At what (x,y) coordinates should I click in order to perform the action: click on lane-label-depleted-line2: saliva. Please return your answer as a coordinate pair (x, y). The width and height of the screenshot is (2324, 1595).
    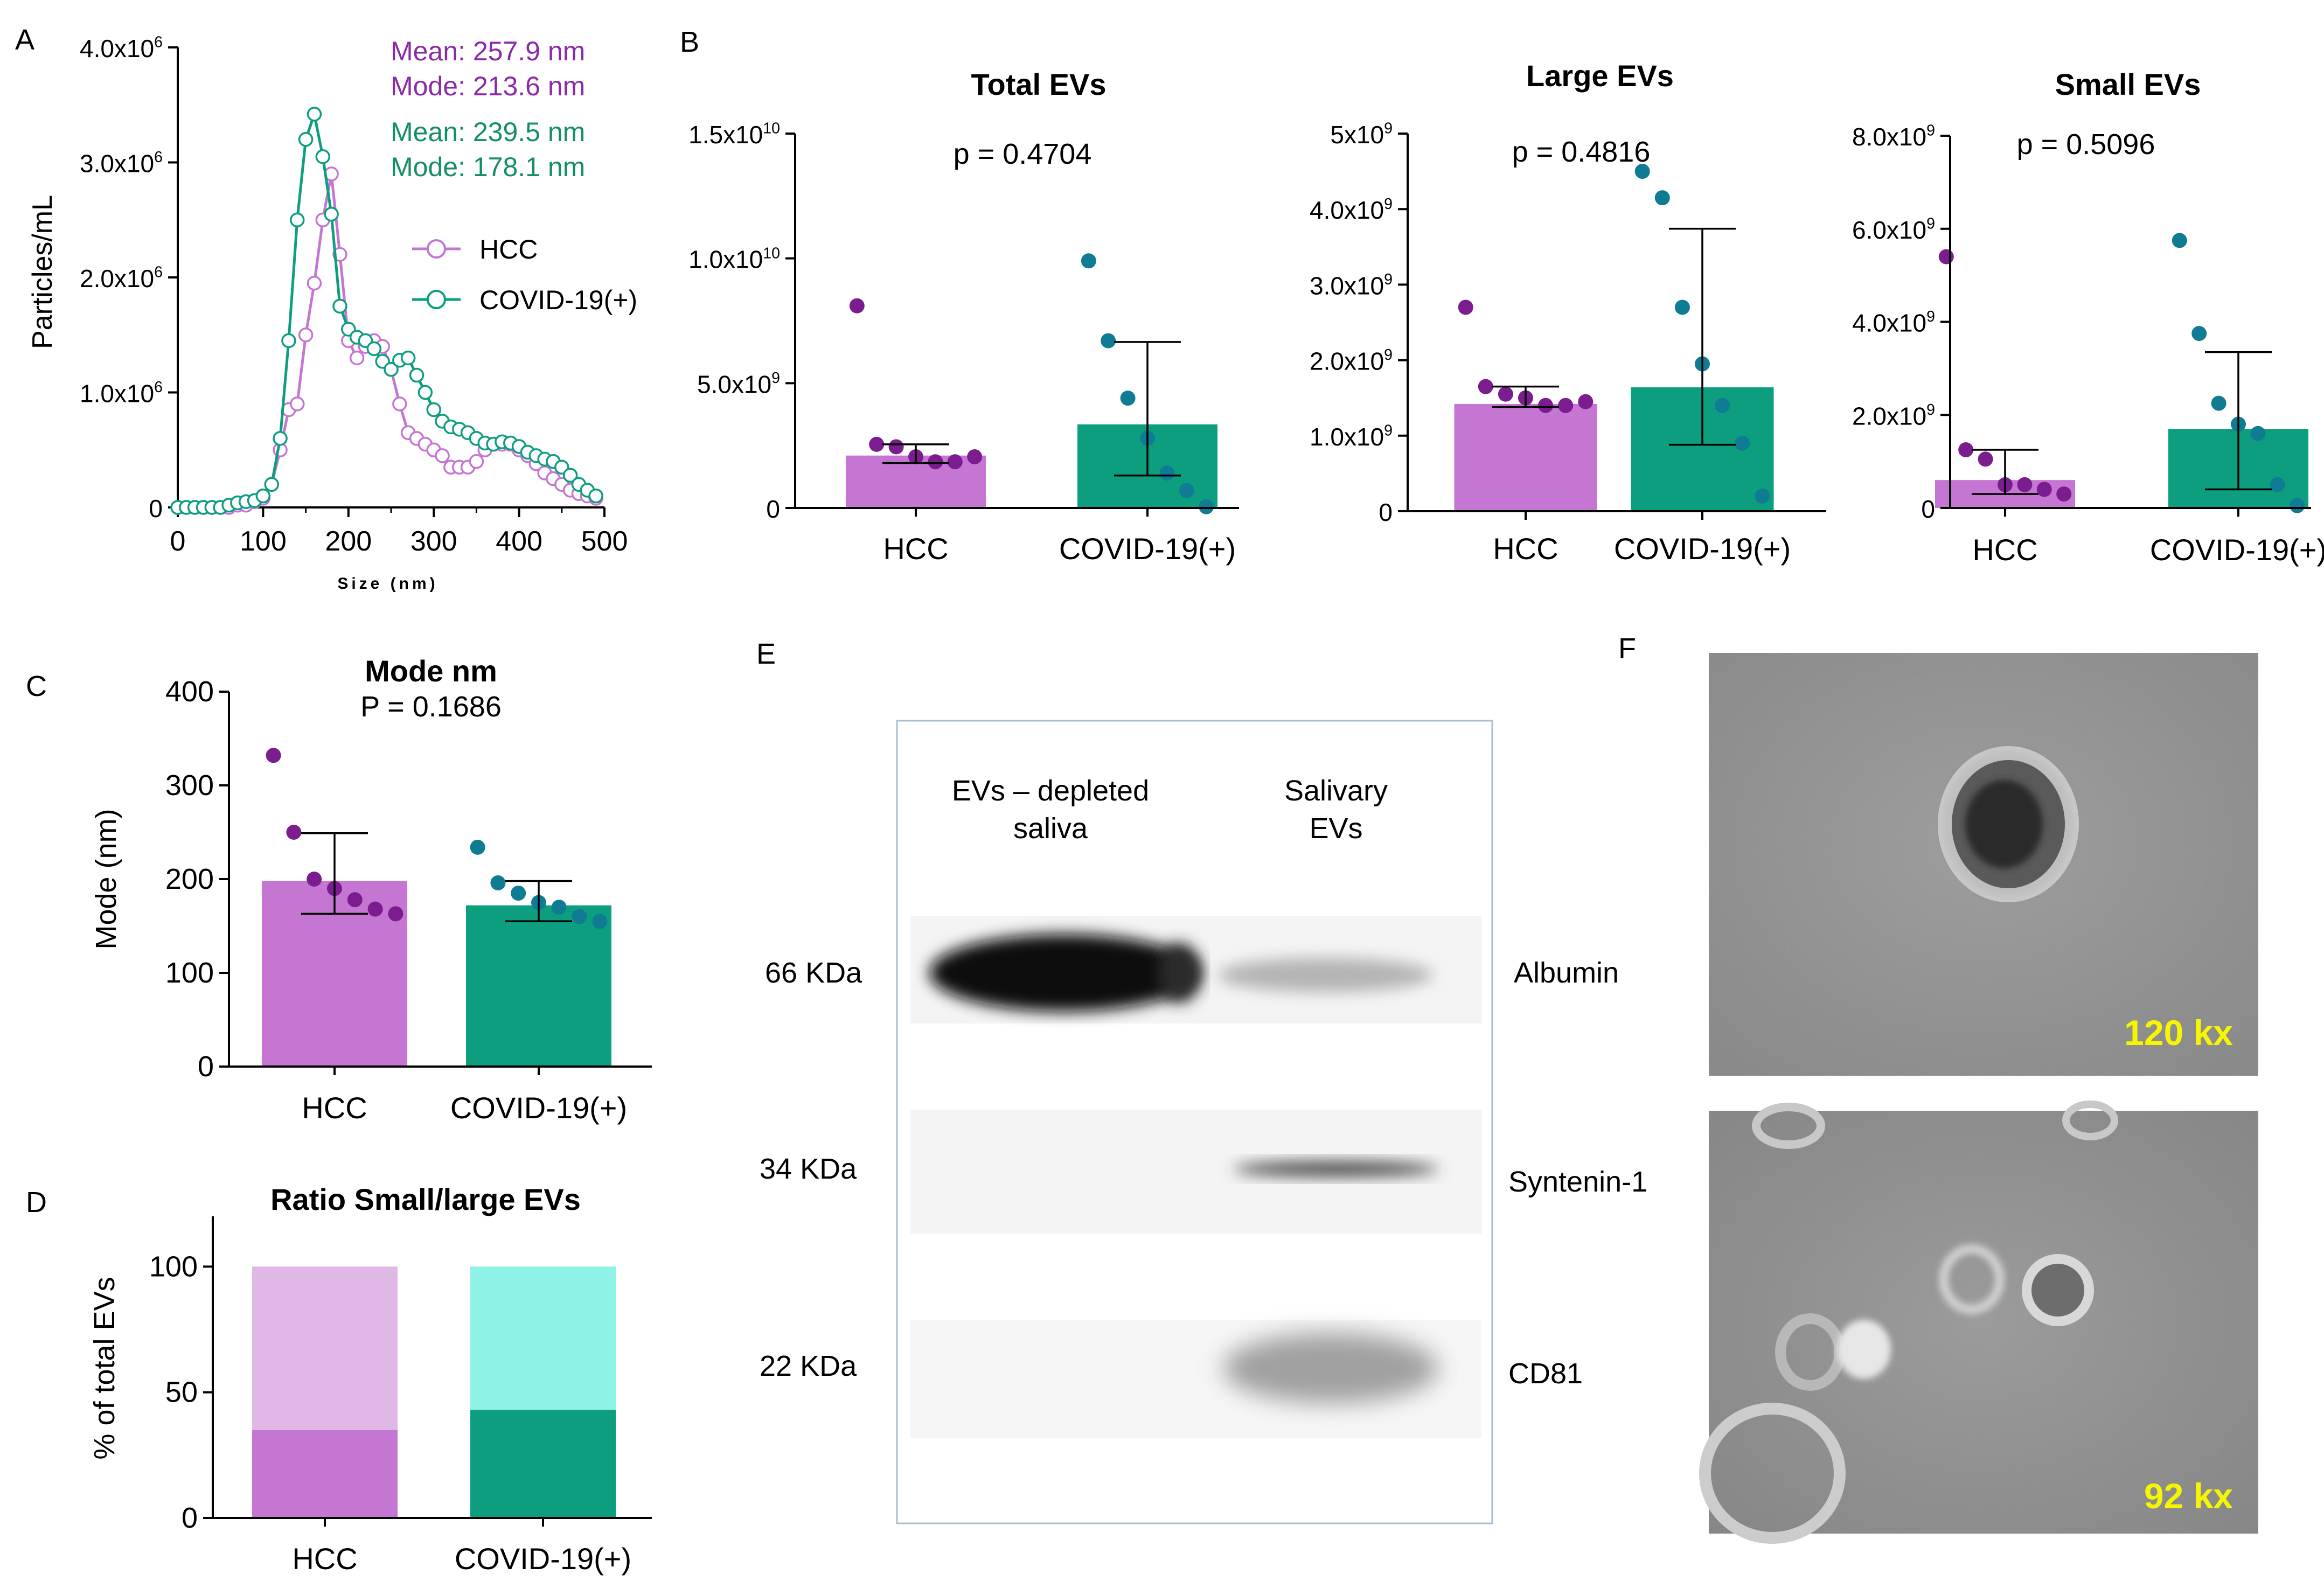
    Looking at the image, I should click on (1050, 828).